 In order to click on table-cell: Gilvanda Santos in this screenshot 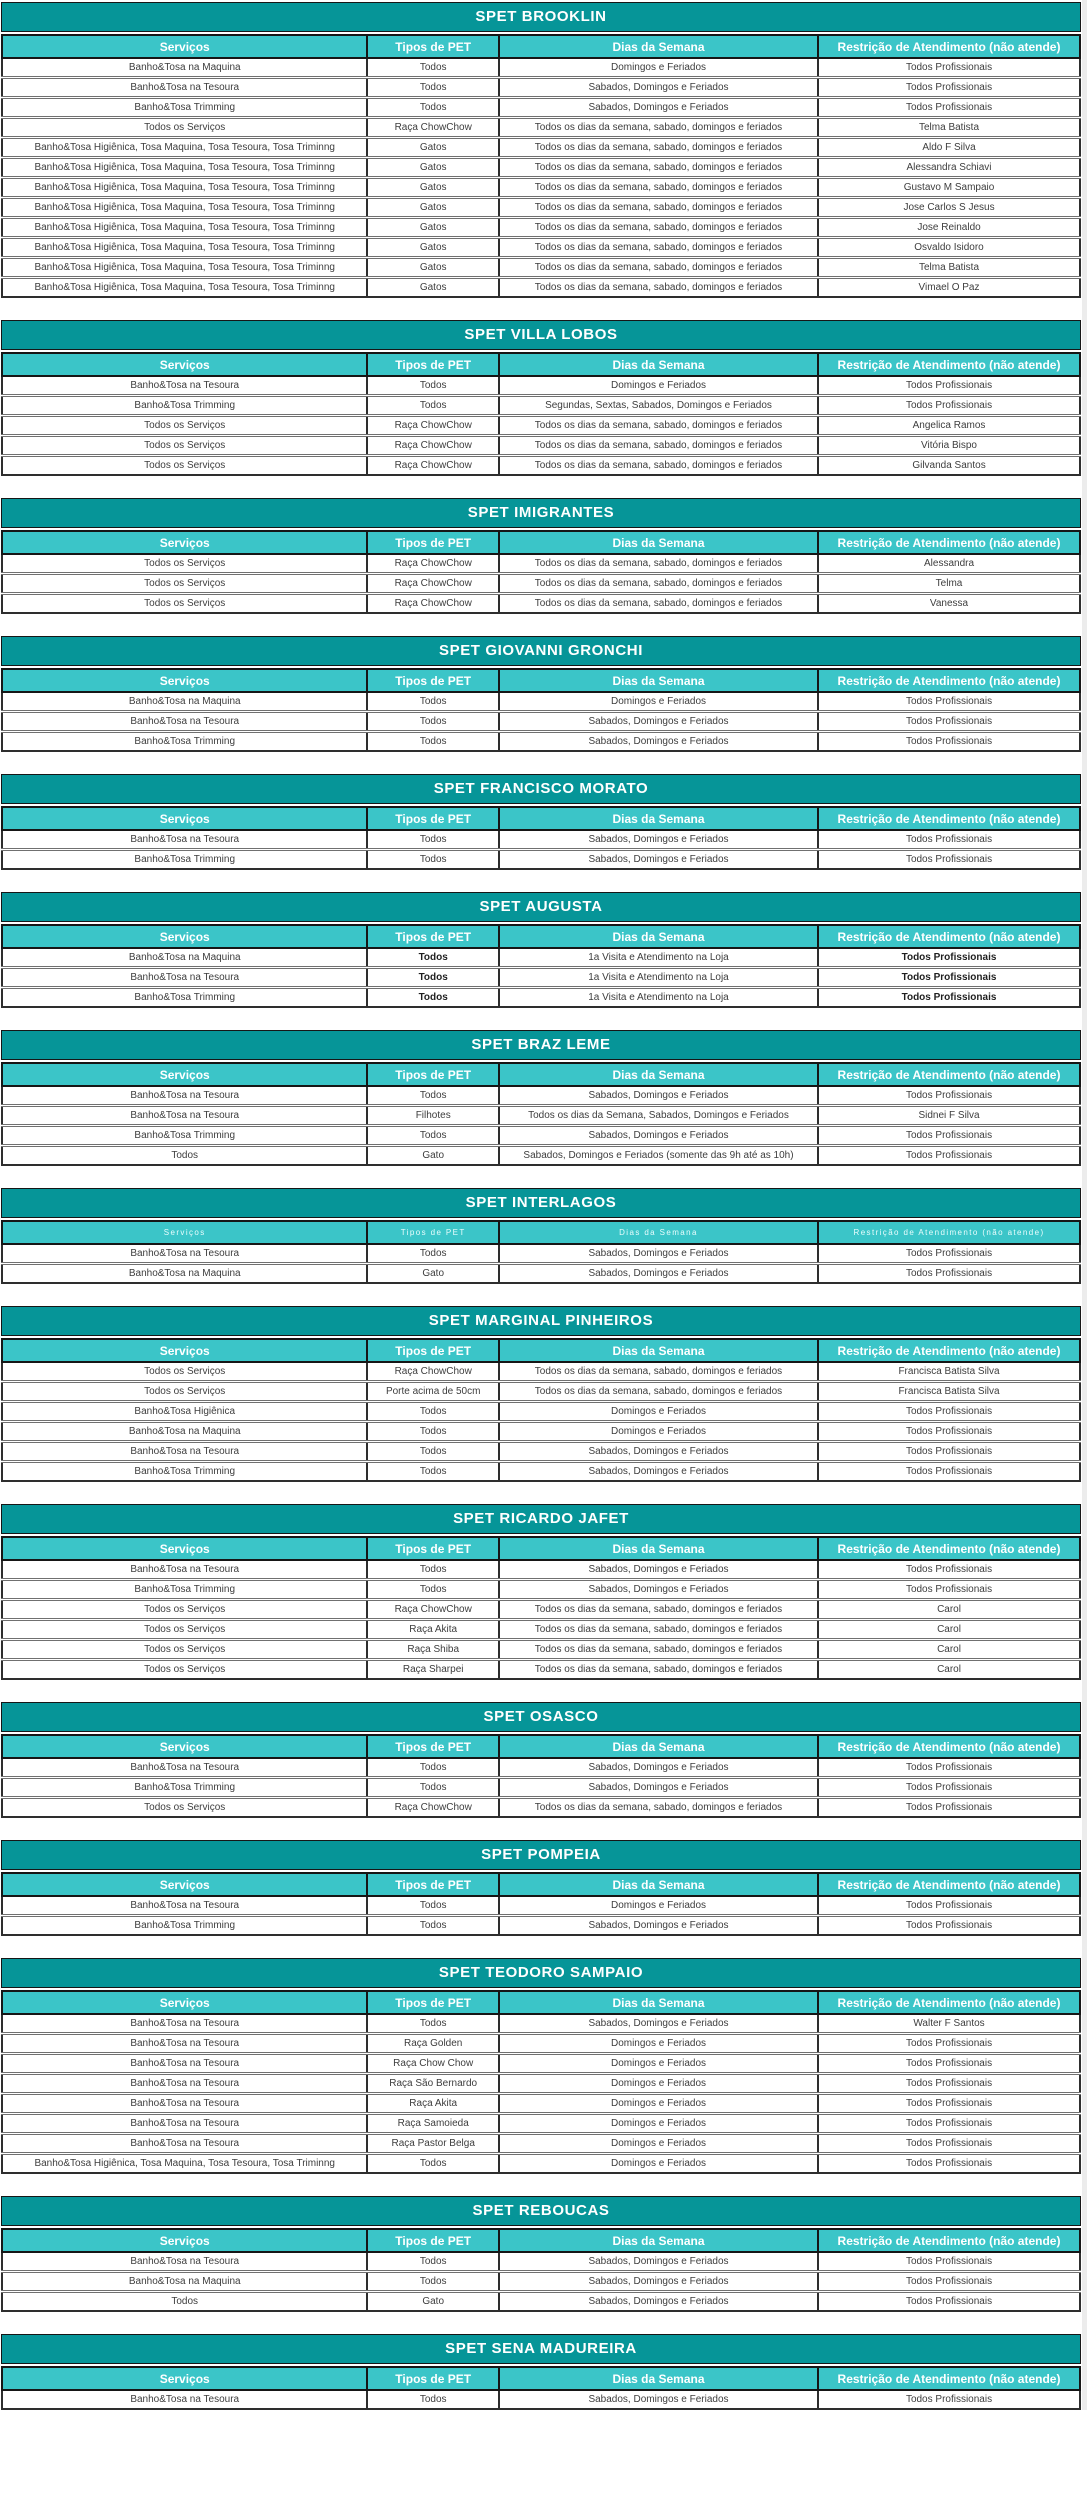, I will do `click(949, 465)`.